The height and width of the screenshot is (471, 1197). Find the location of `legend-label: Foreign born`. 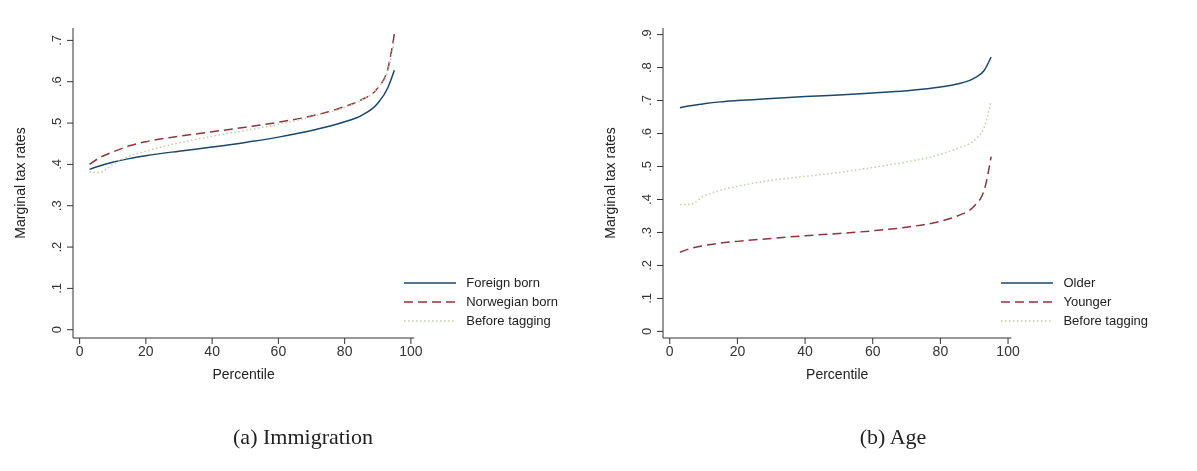

legend-label: Foreign born is located at coordinates (503, 282).